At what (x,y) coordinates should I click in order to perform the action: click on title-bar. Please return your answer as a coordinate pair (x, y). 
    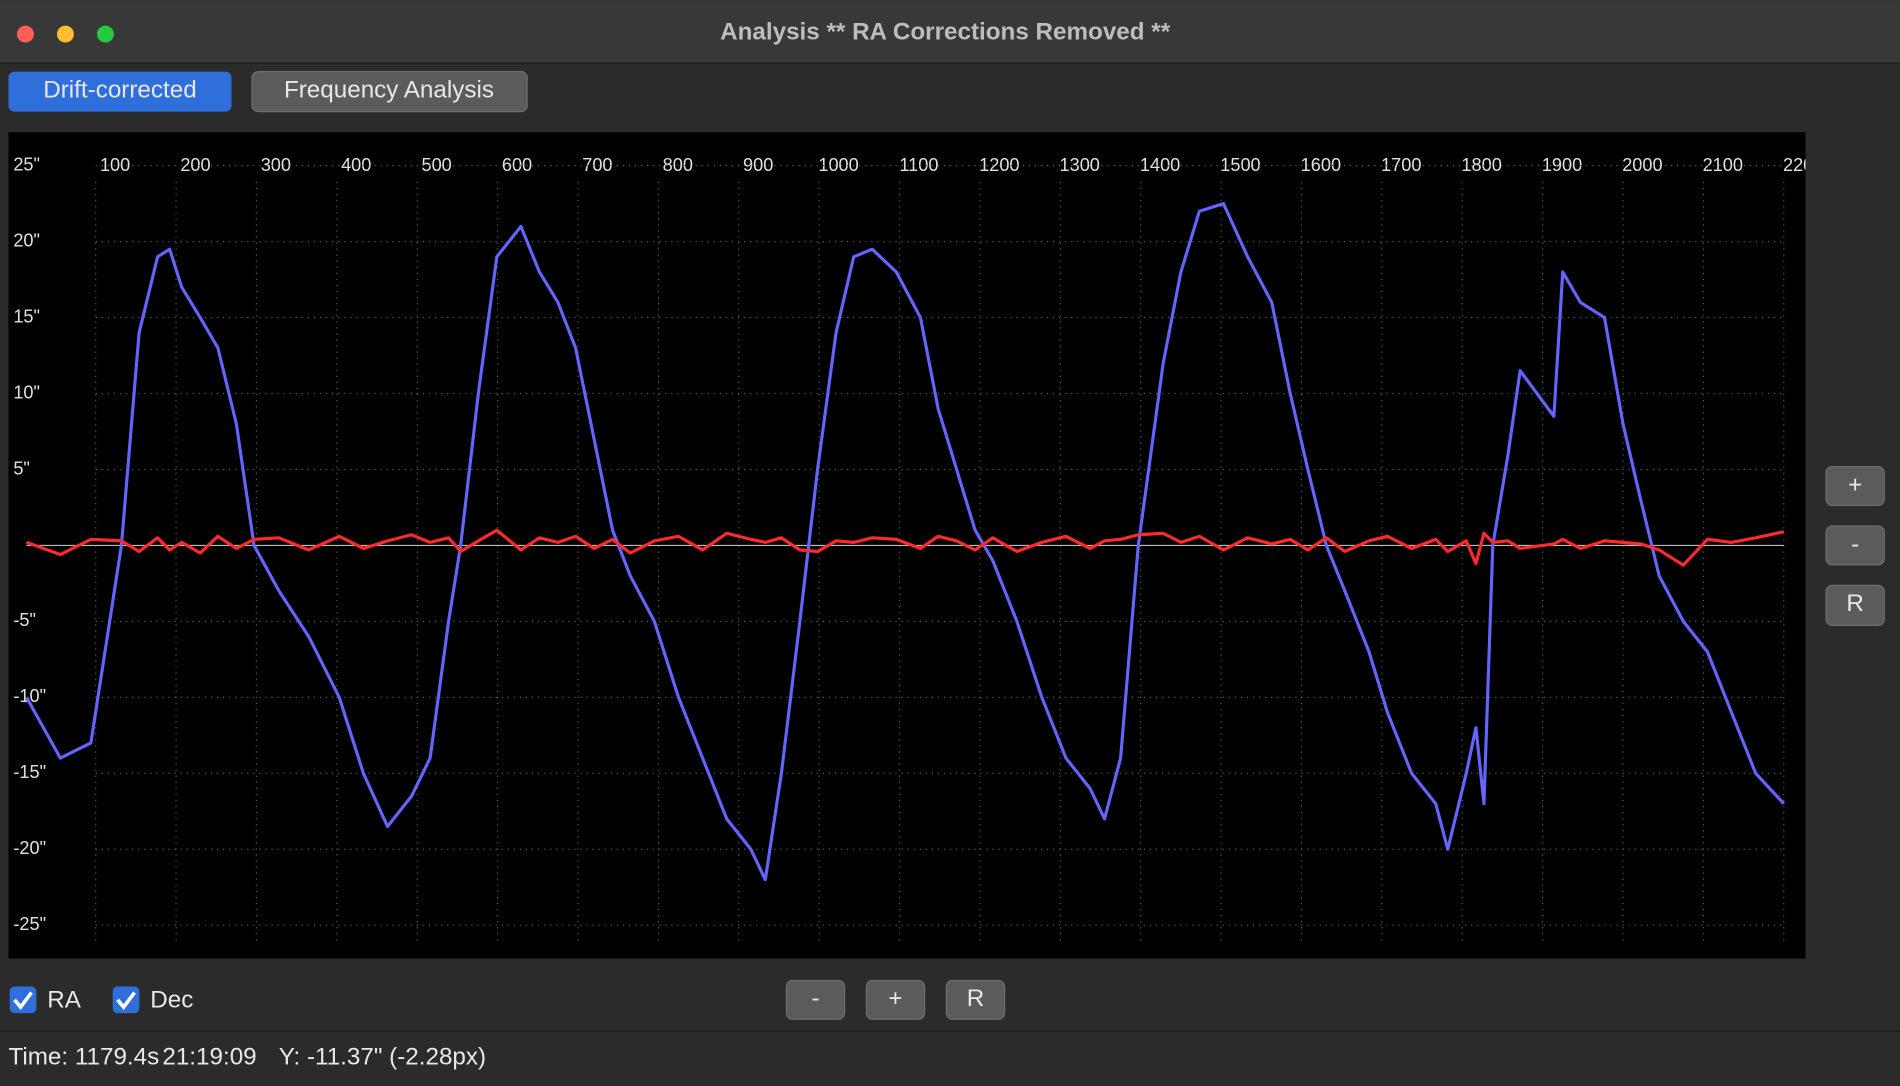
    Looking at the image, I should click on (950, 32).